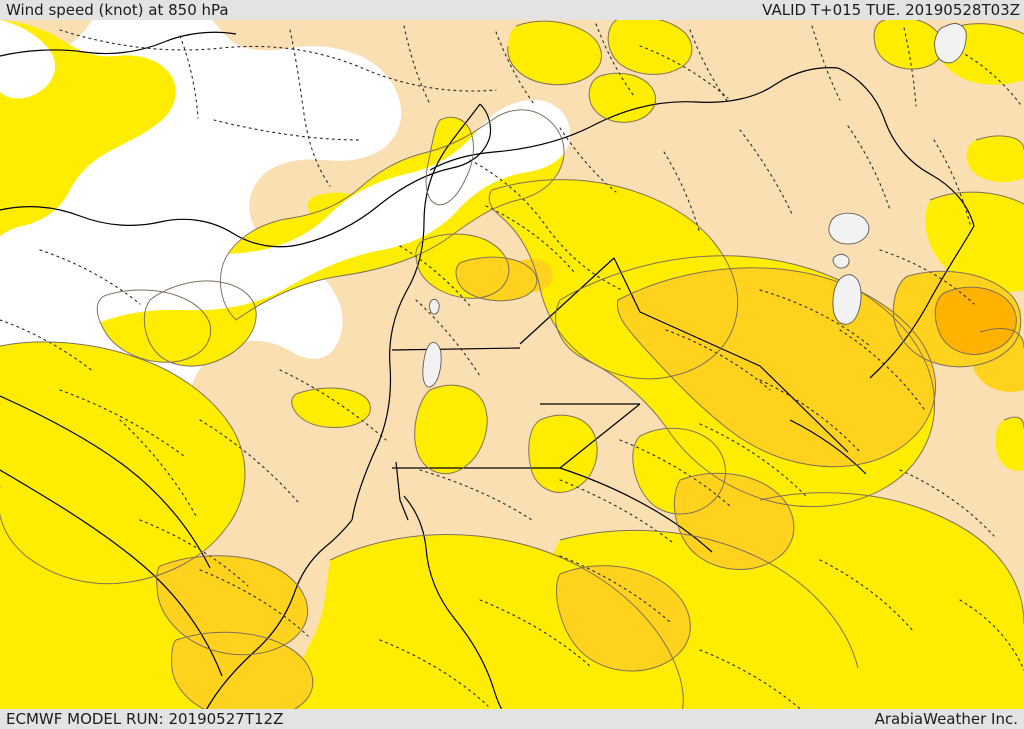 The image size is (1024, 729). I want to click on valid-time-label: VALID T+015 TUE. 20190528T03Z, so click(891, 10).